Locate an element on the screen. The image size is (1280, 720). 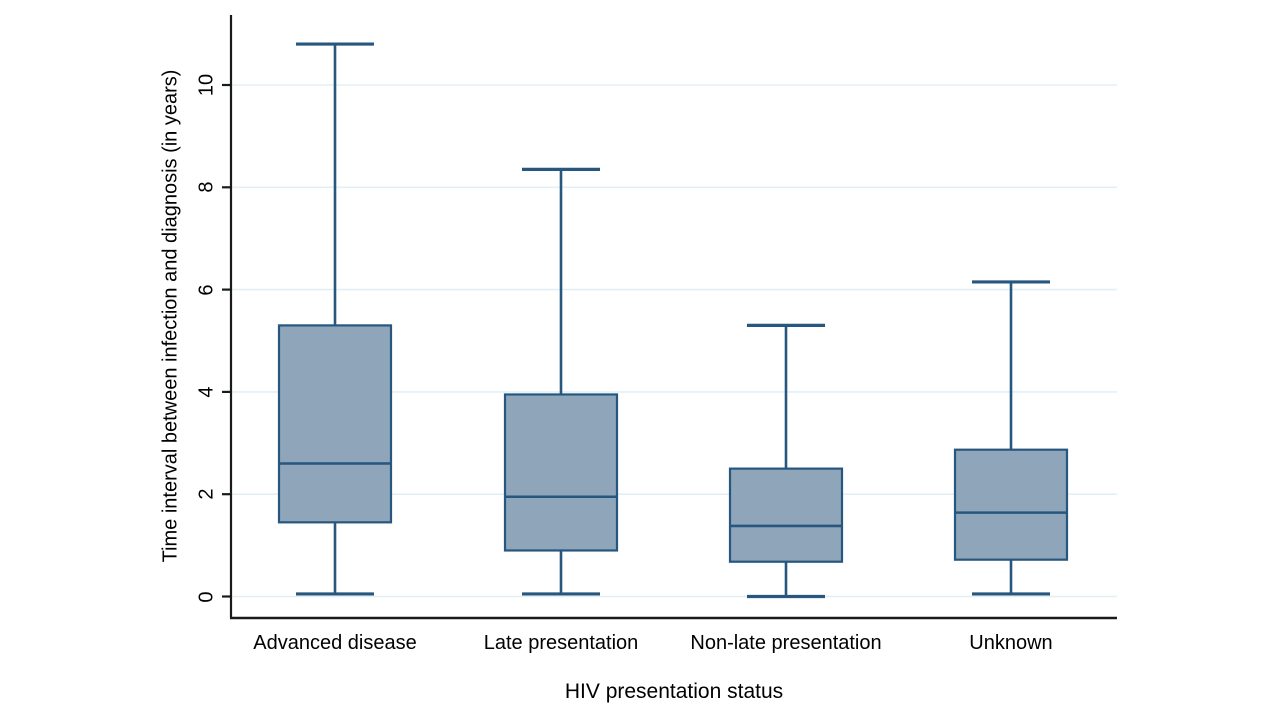
x-category-label-non-late-presentation: Non-late presentation is located at coordinates (786, 643).